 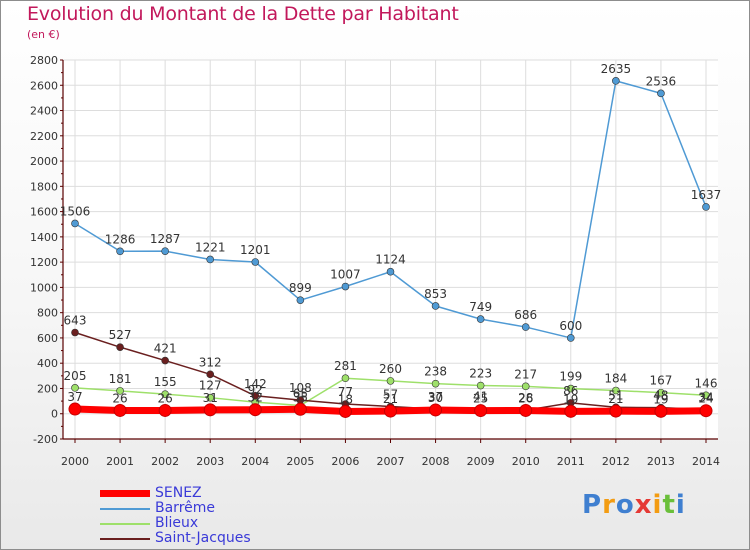 I want to click on data-label-blieux: 281, so click(x=345, y=366).